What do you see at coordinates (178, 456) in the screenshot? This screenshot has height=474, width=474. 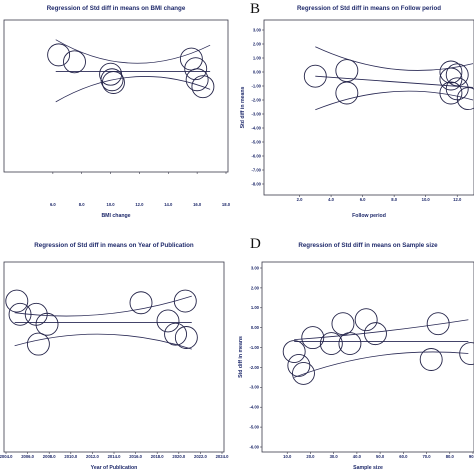 I see `x-tick-label: 2020.0` at bounding box center [178, 456].